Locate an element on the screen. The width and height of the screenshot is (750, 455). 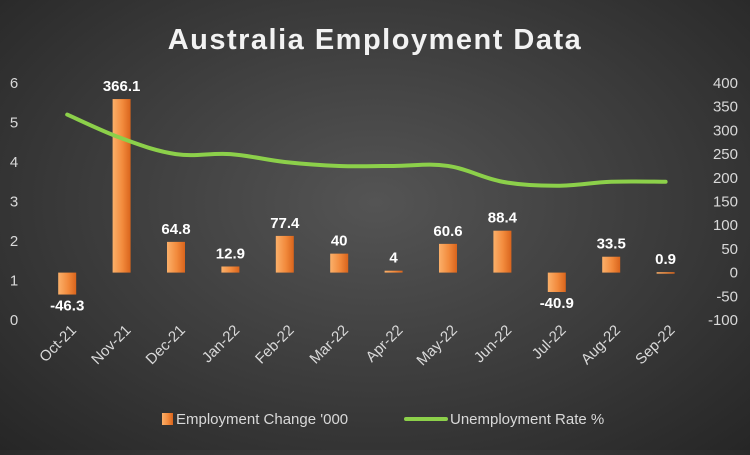
right-axis-tick-label: -50 is located at coordinates (727, 296).